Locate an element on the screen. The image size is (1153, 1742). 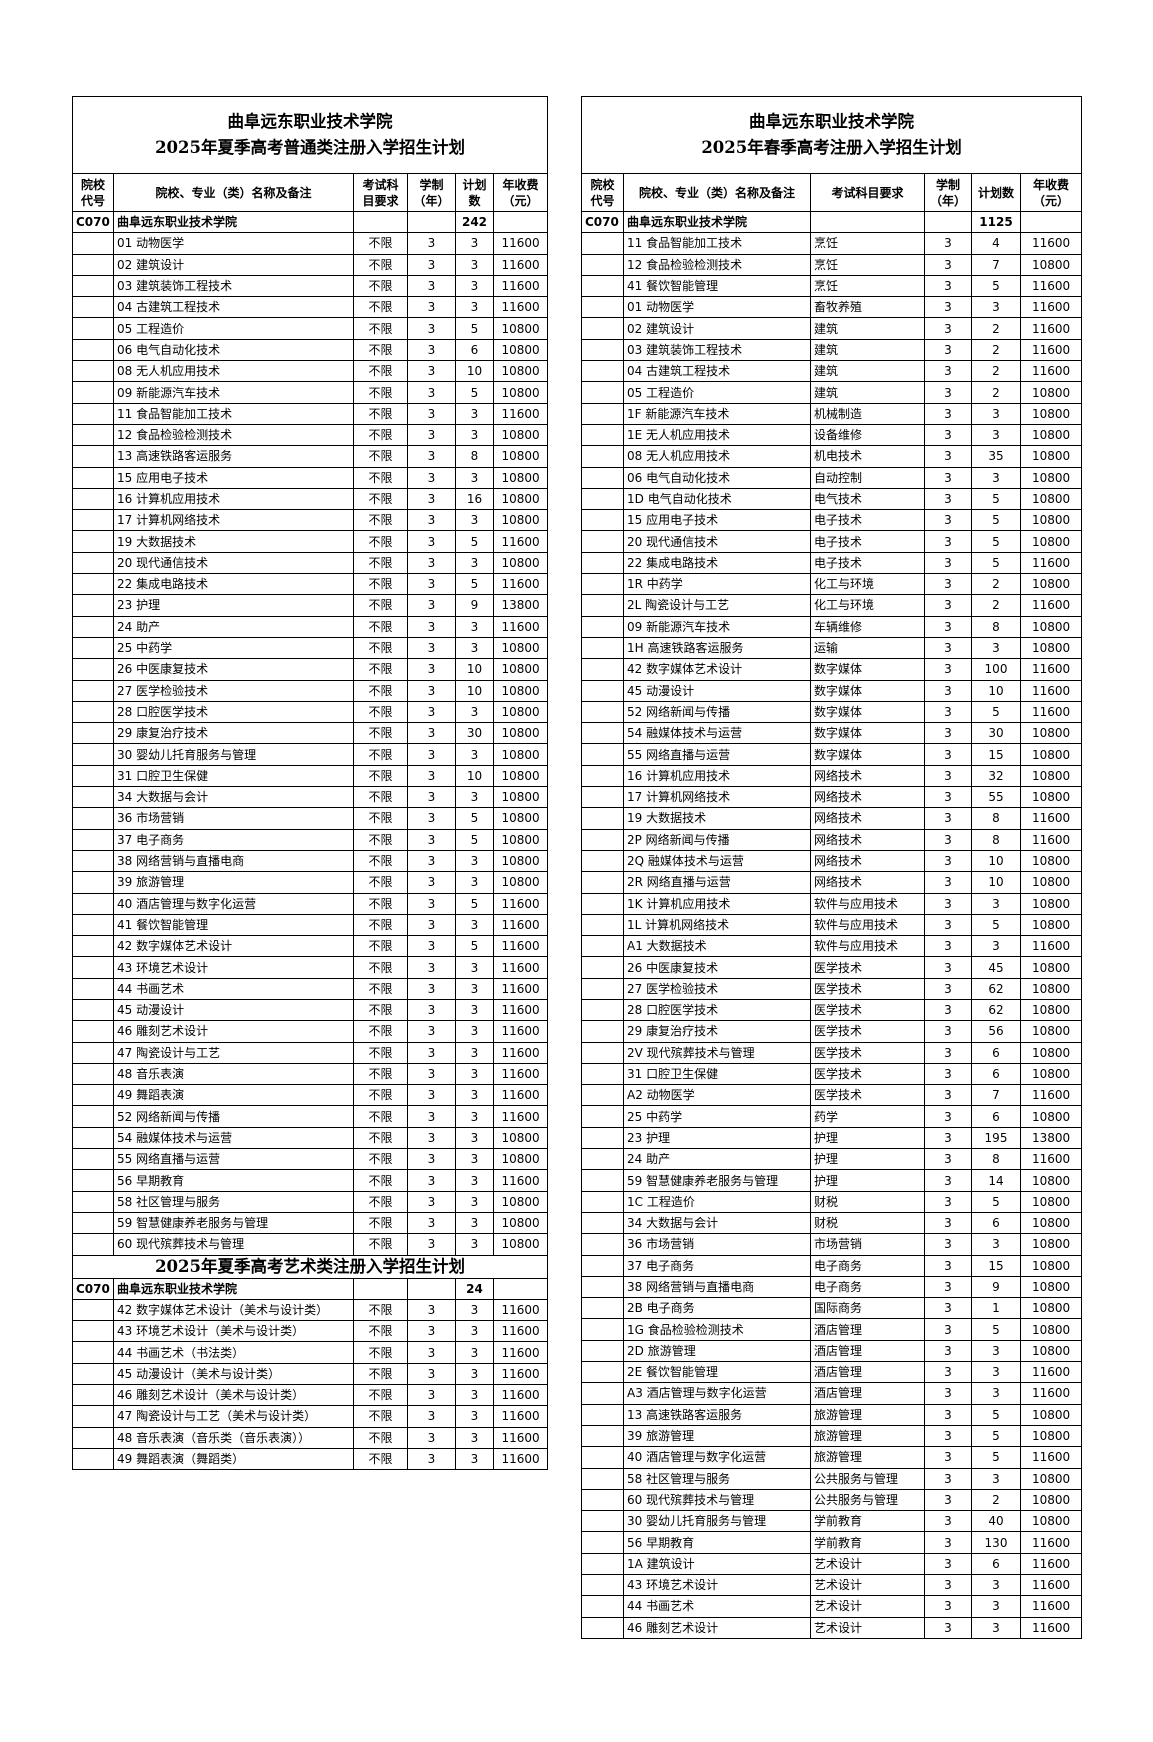
major-name: 43 环境艺术设计（美术与设计类） is located at coordinates (233, 1331).